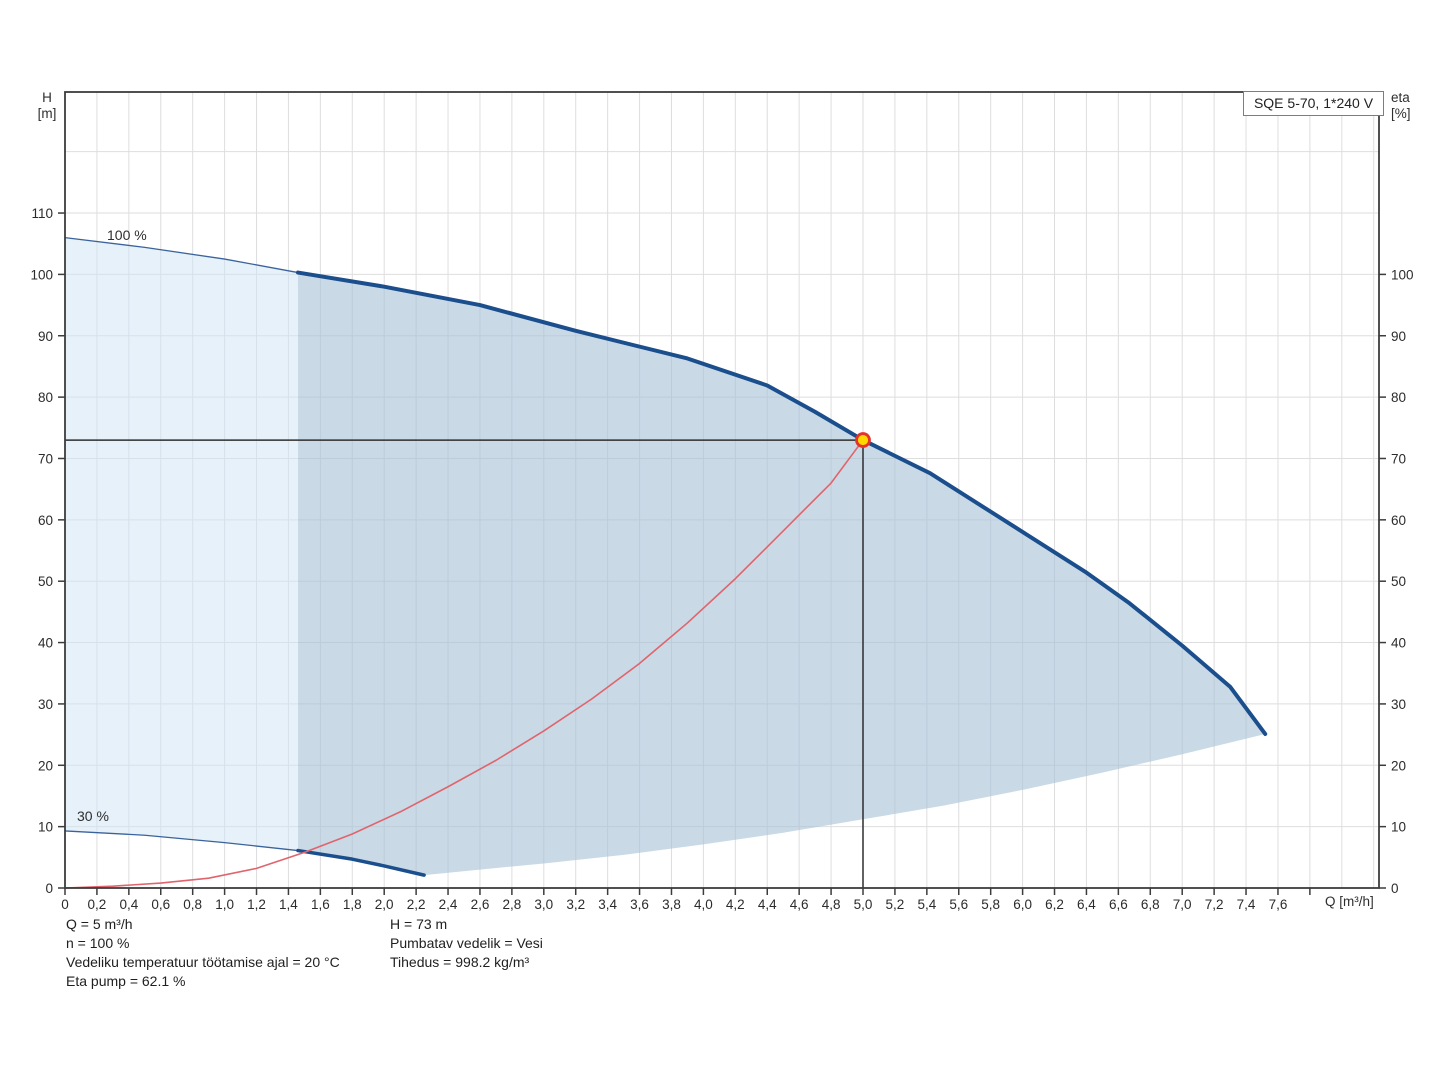 This screenshot has width=1445, height=1084. What do you see at coordinates (416, 904) in the screenshot?
I see `x-tick-label: 2,2` at bounding box center [416, 904].